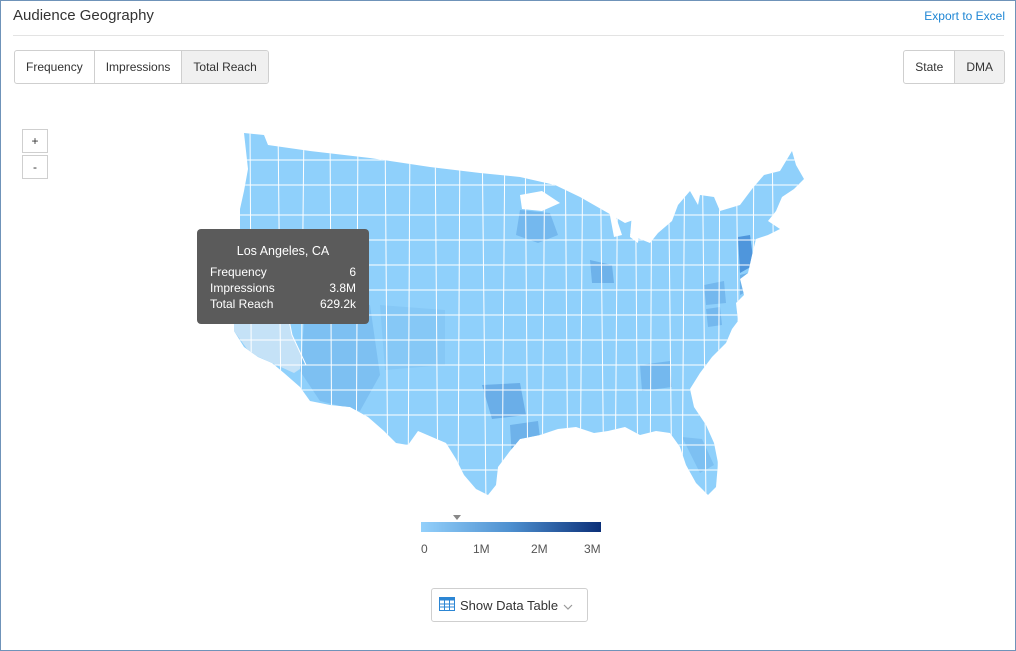 The width and height of the screenshot is (1016, 651). I want to click on panel-title: Audience Geography, so click(83, 15).